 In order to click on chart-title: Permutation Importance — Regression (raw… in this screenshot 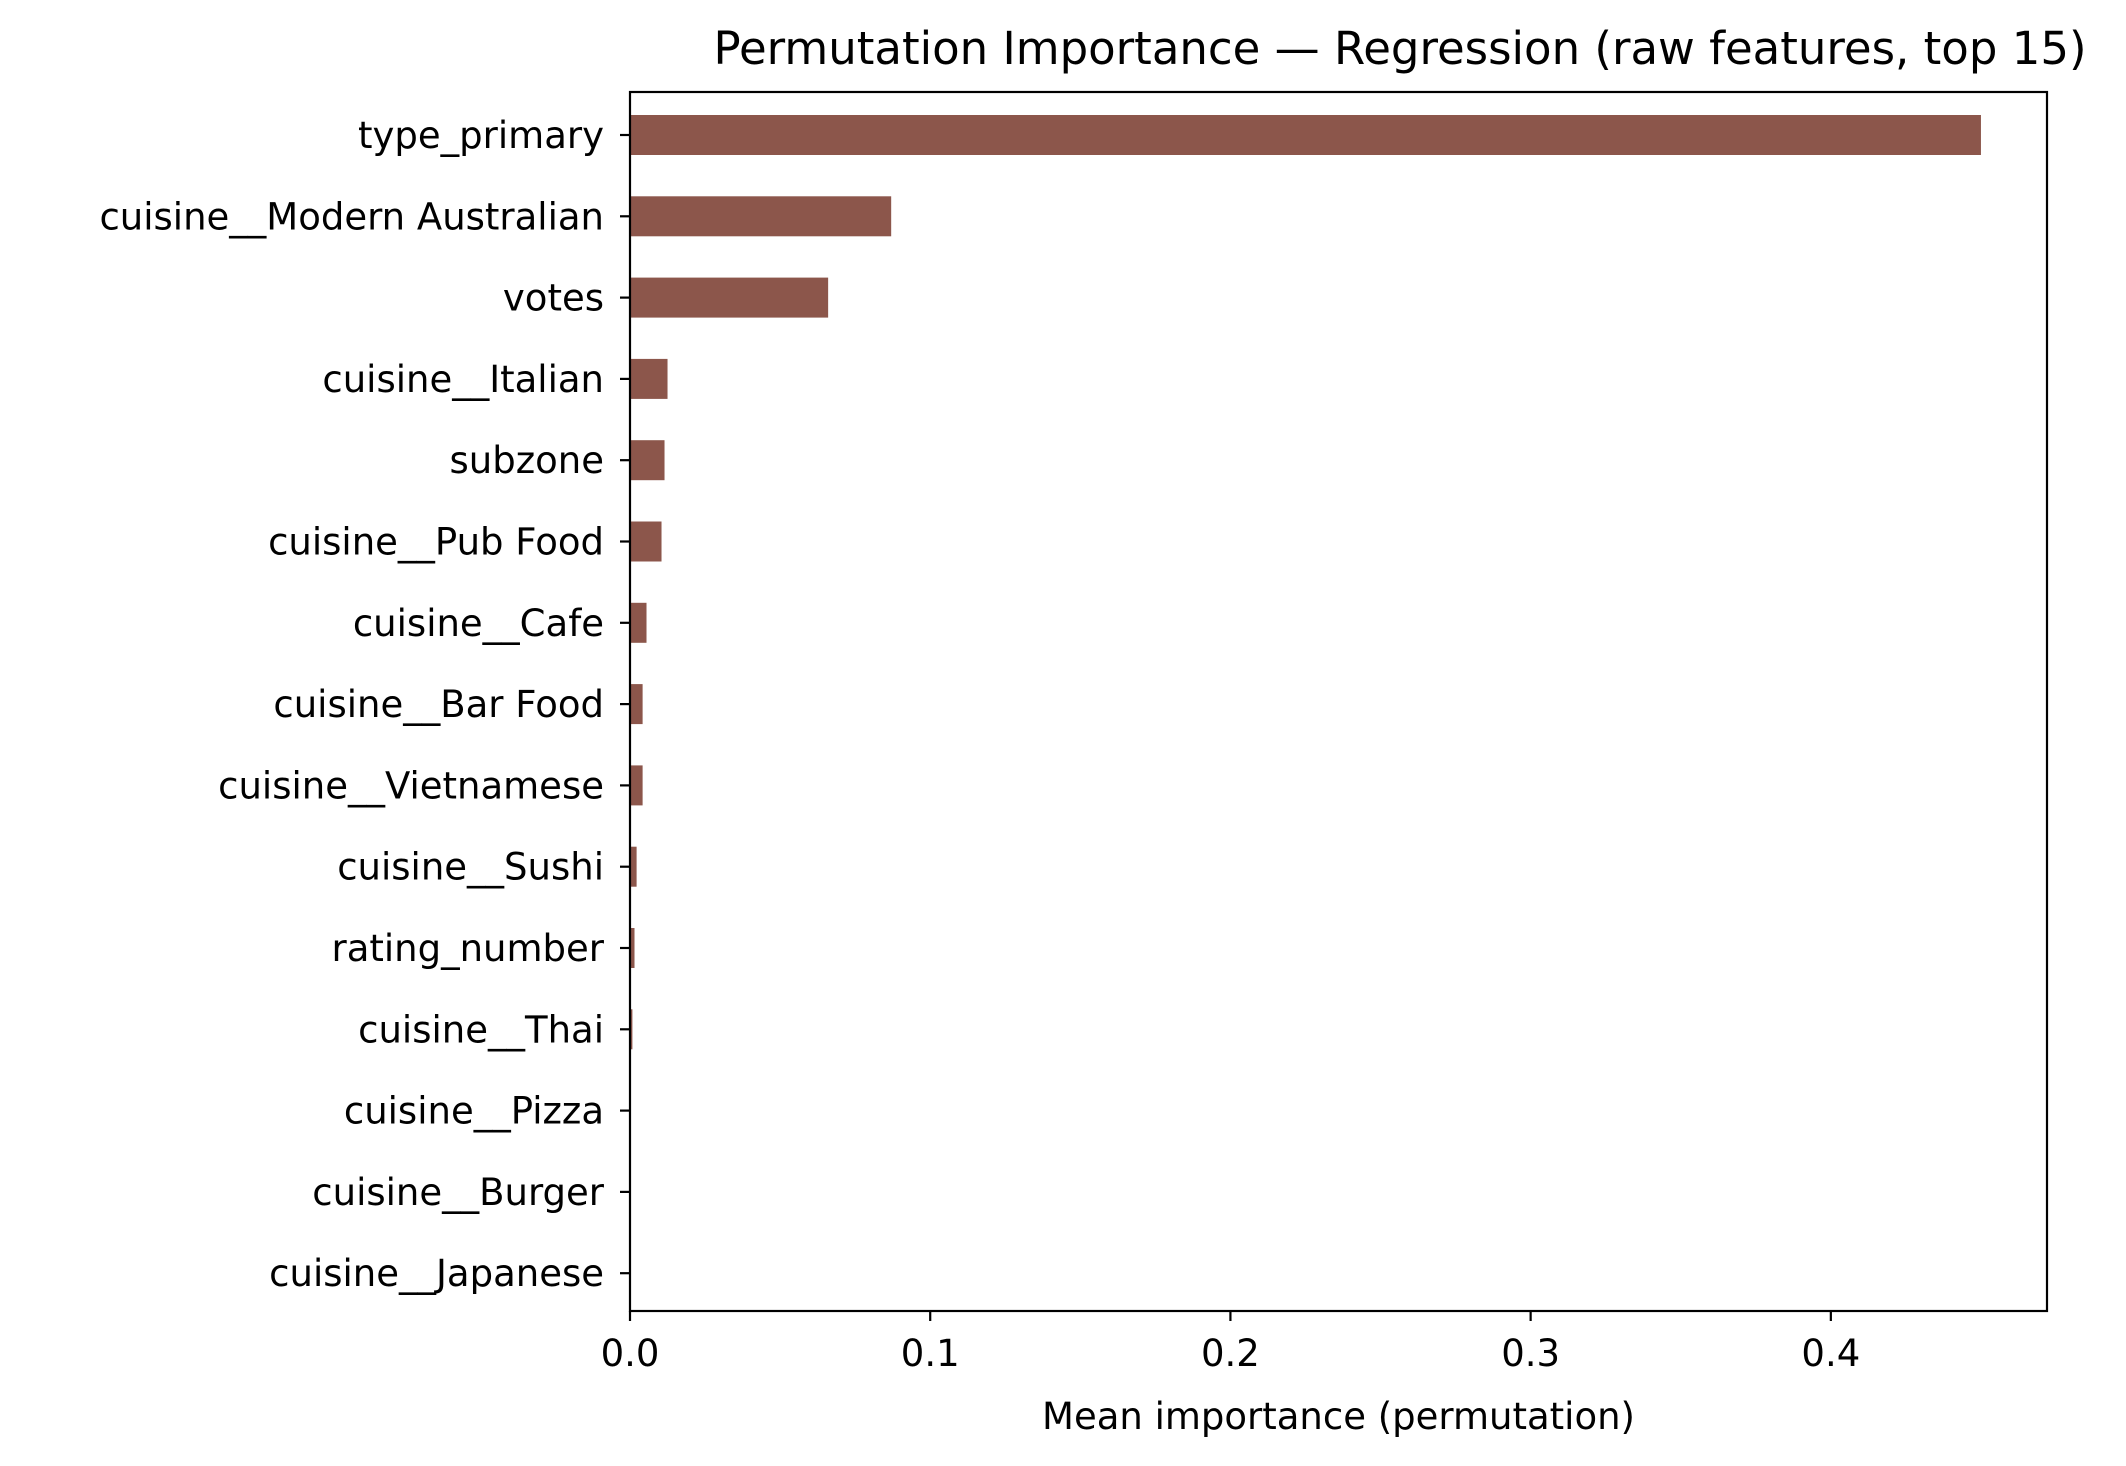, I will do `click(1399, 48)`.